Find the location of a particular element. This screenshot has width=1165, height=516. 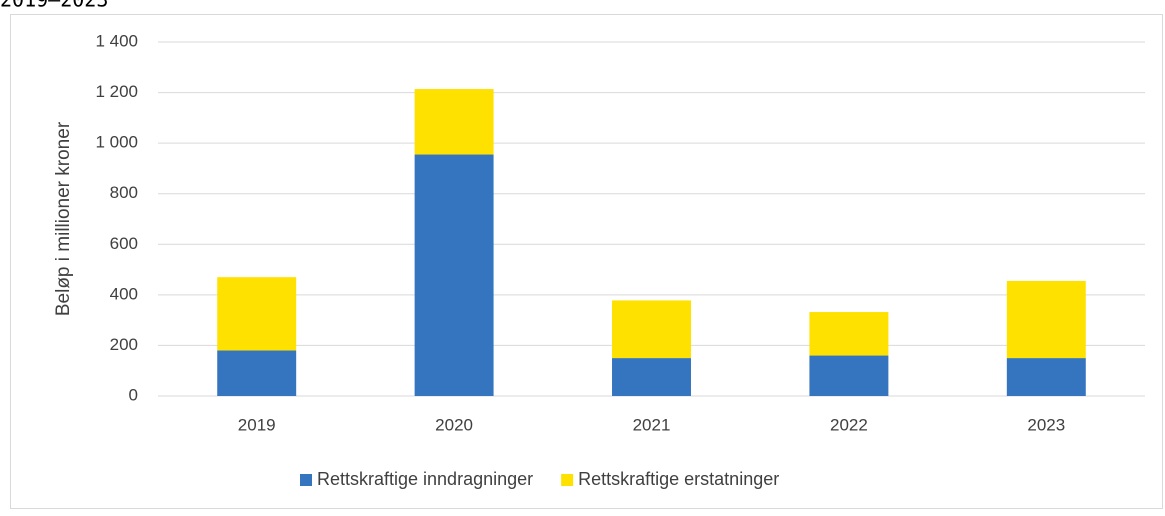

y-tick-label: 600 is located at coordinates (124, 243).